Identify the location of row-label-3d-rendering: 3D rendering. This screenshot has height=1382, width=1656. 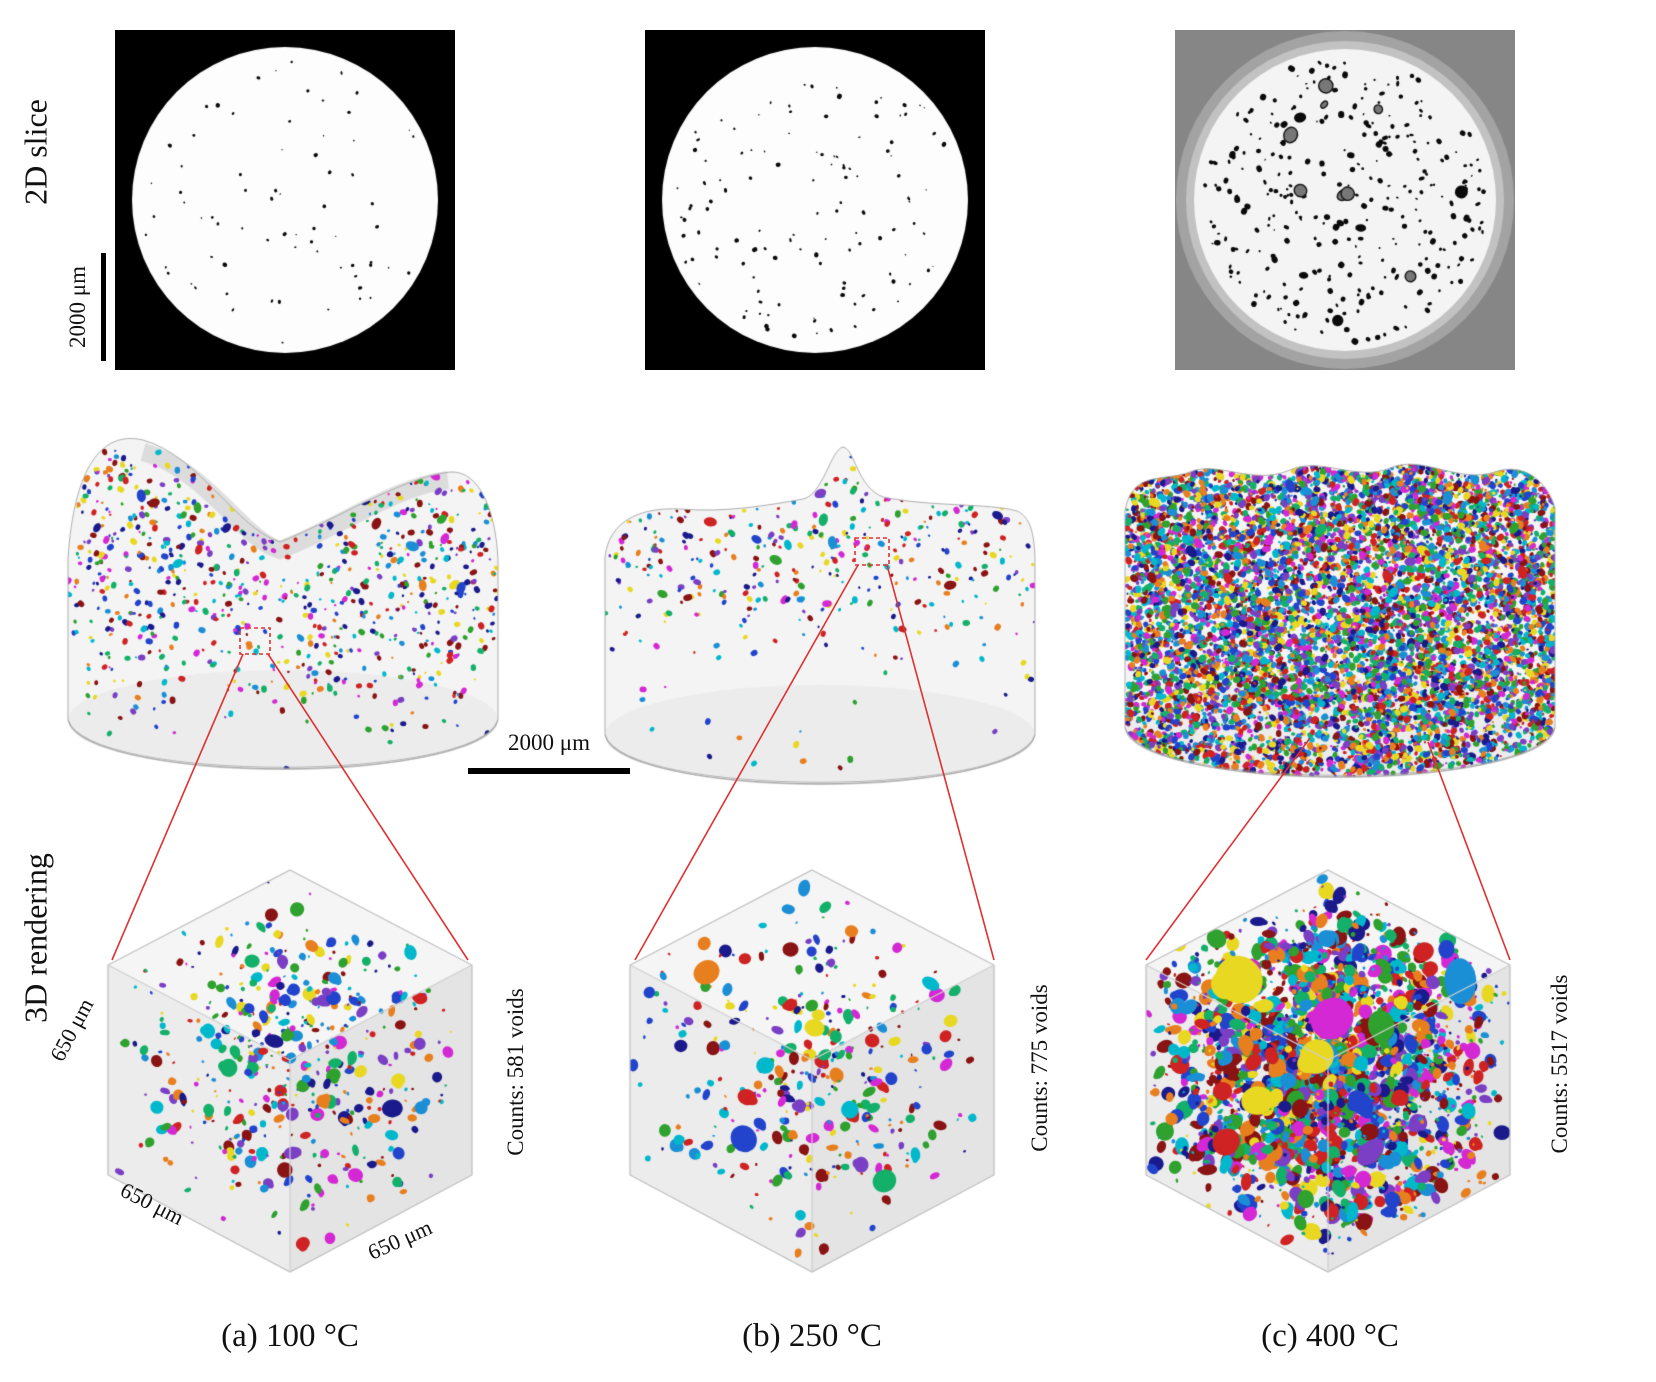
(35, 938).